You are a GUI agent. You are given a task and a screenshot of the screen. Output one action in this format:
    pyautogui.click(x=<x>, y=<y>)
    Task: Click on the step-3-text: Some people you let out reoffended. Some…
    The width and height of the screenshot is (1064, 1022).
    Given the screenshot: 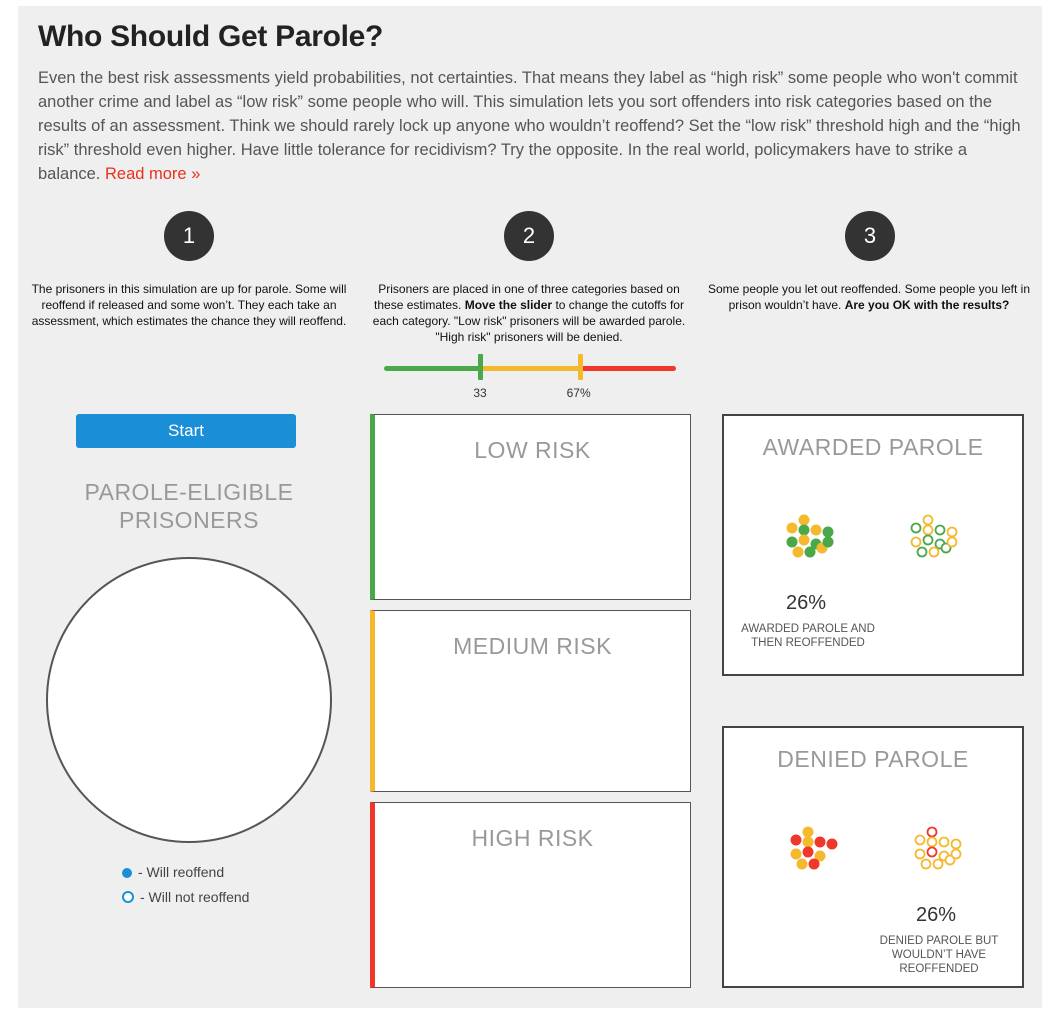 What is the action you would take?
    pyautogui.click(x=869, y=297)
    